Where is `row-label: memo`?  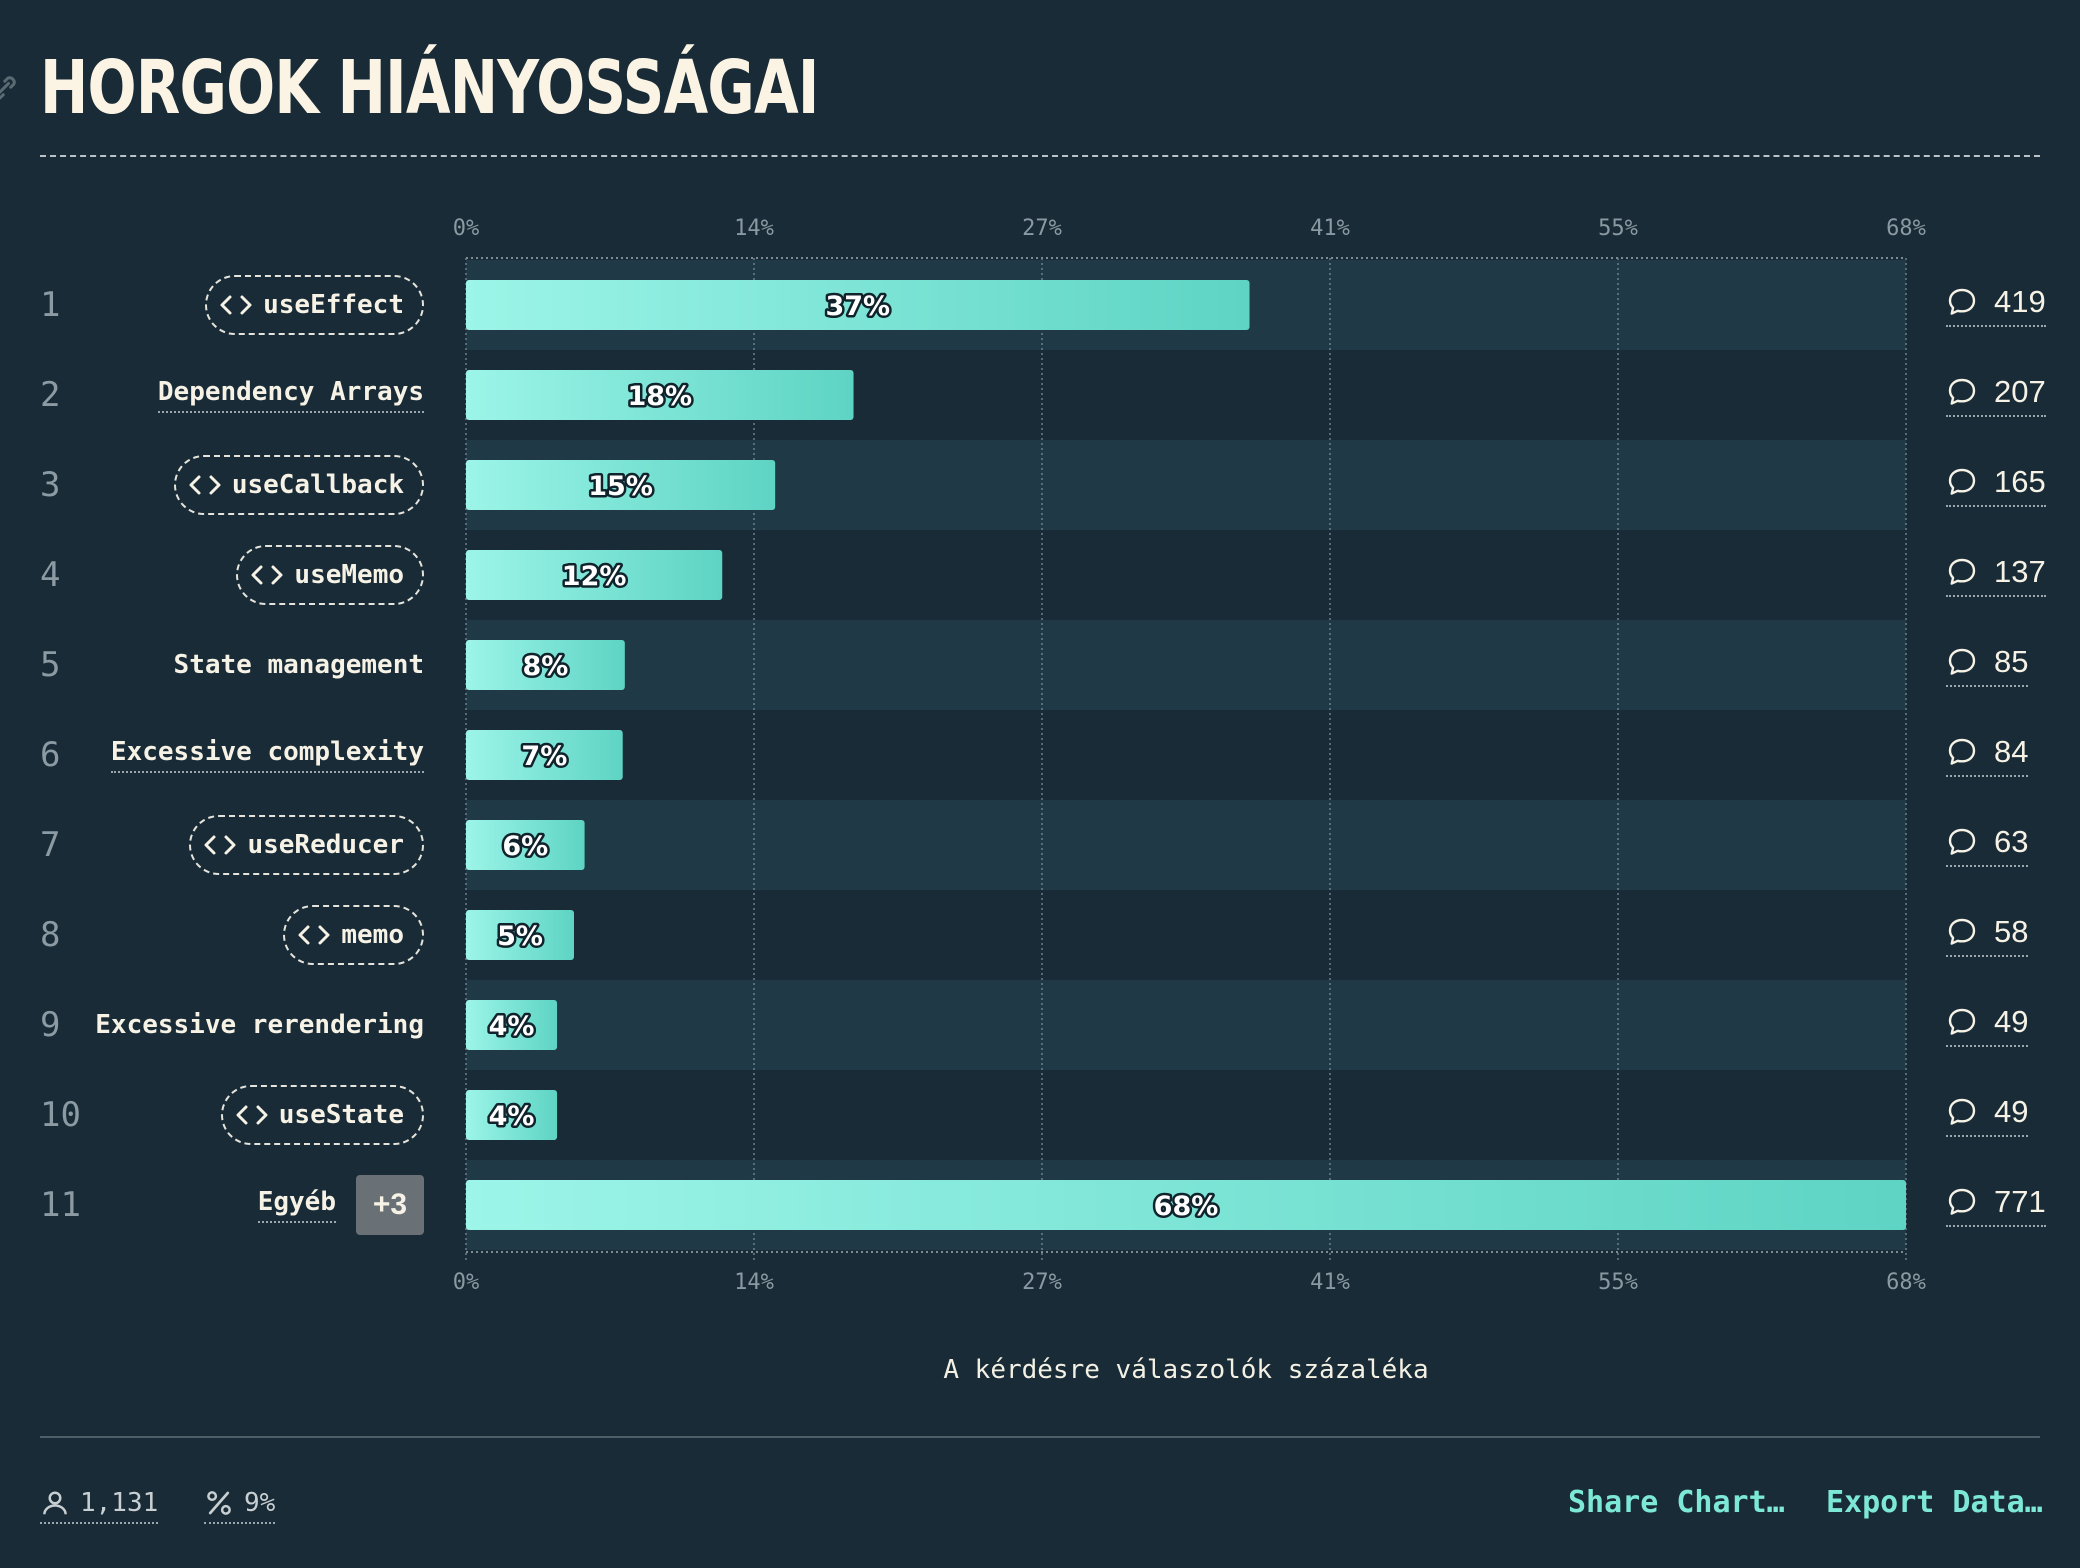
row-label: memo is located at coordinates (353, 935).